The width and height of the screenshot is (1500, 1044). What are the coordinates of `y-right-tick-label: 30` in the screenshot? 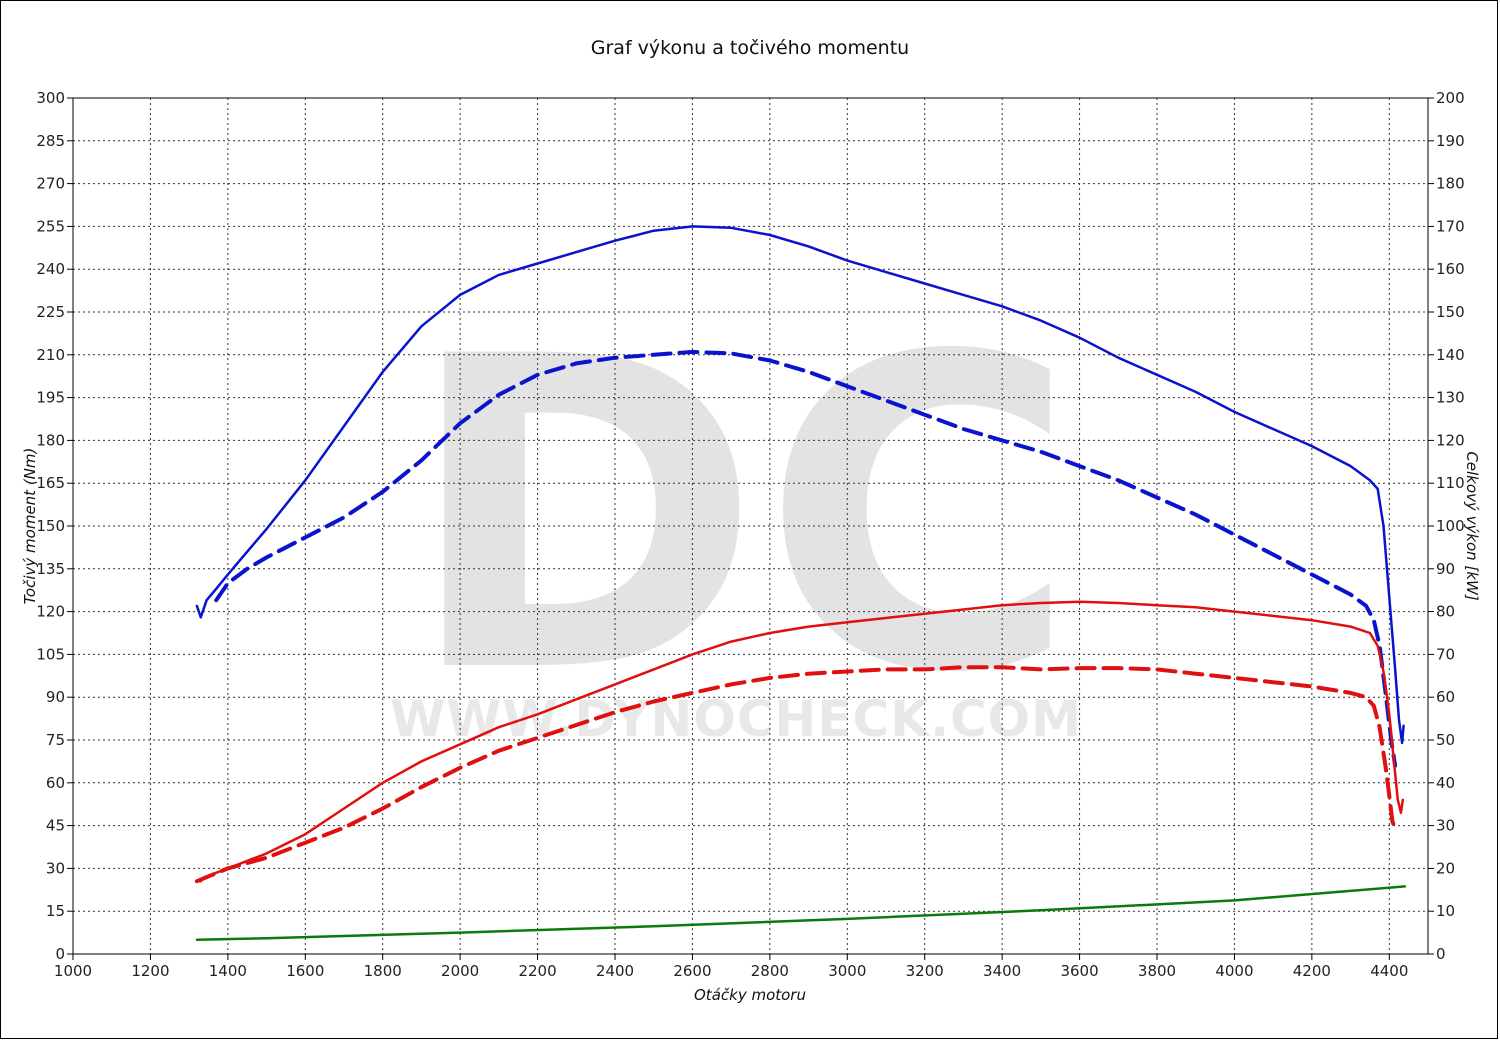 It's located at (1445, 826).